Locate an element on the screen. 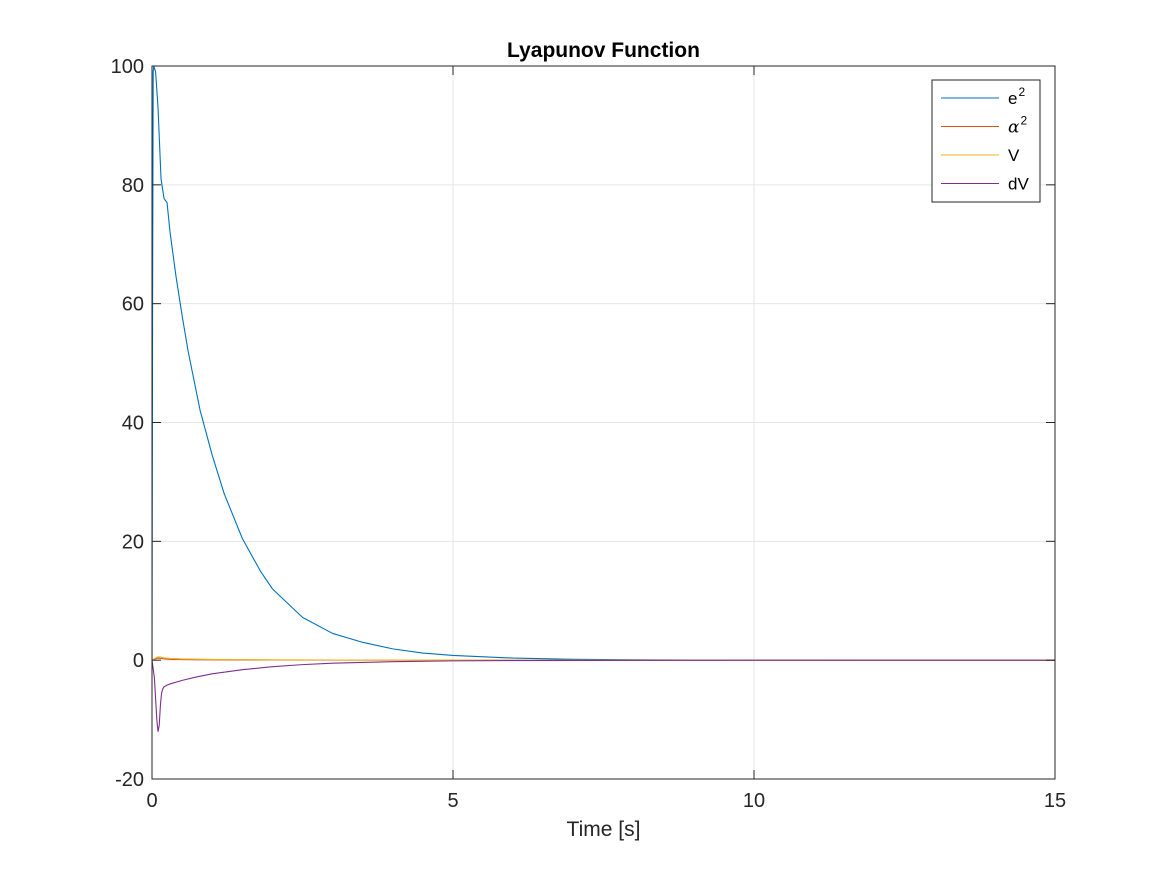  chart-title: Lyapunov Function is located at coordinates (603, 50).